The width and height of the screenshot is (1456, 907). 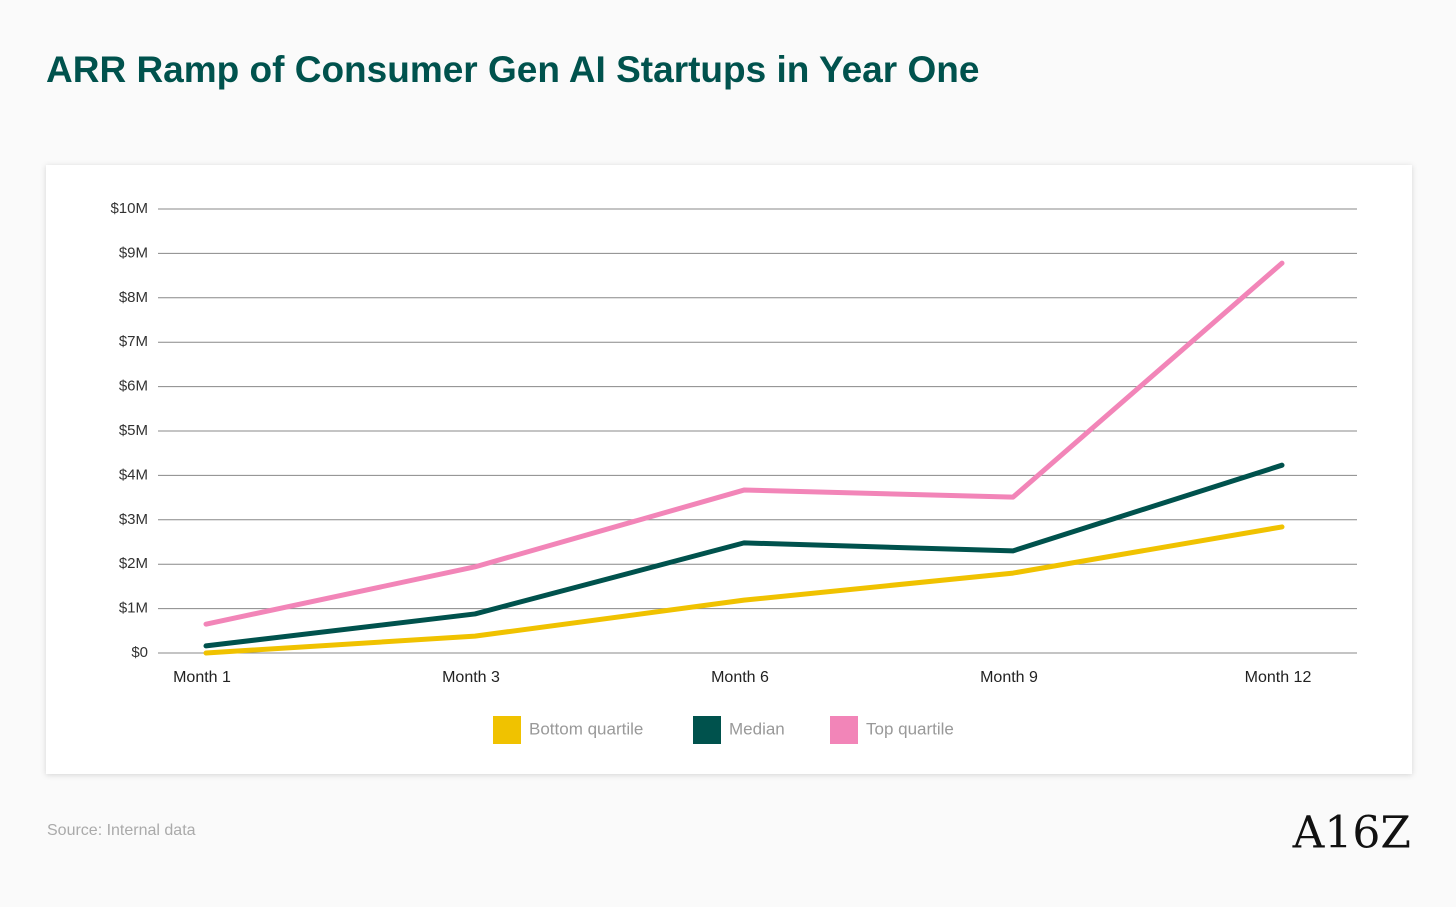 I want to click on x-tick-label: Month 6, so click(x=740, y=677).